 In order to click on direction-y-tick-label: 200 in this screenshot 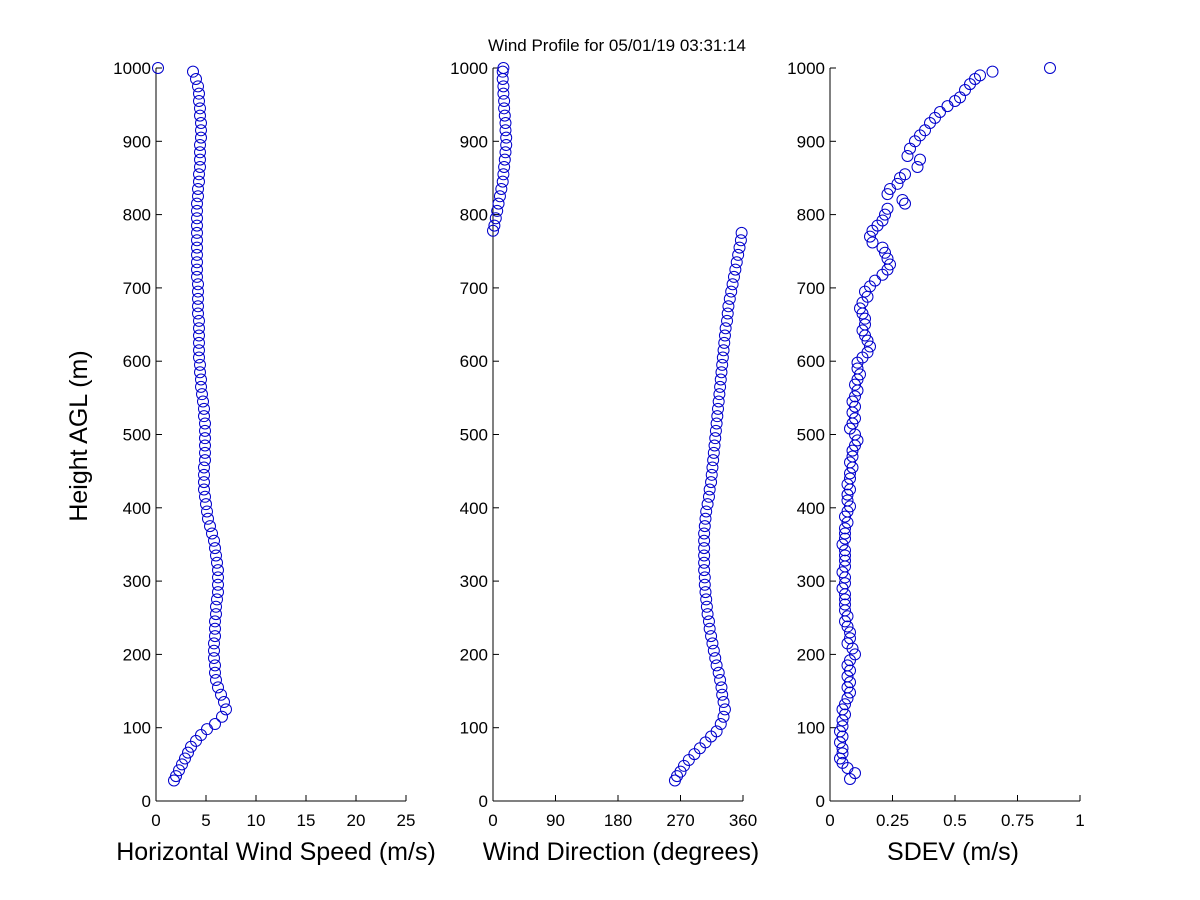, I will do `click(474, 654)`.